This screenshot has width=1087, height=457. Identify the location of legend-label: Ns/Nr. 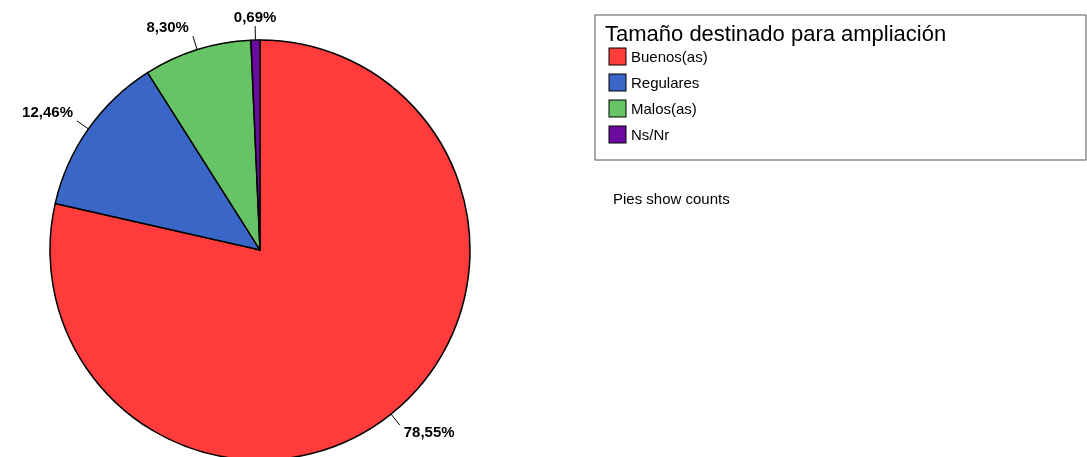
(650, 134).